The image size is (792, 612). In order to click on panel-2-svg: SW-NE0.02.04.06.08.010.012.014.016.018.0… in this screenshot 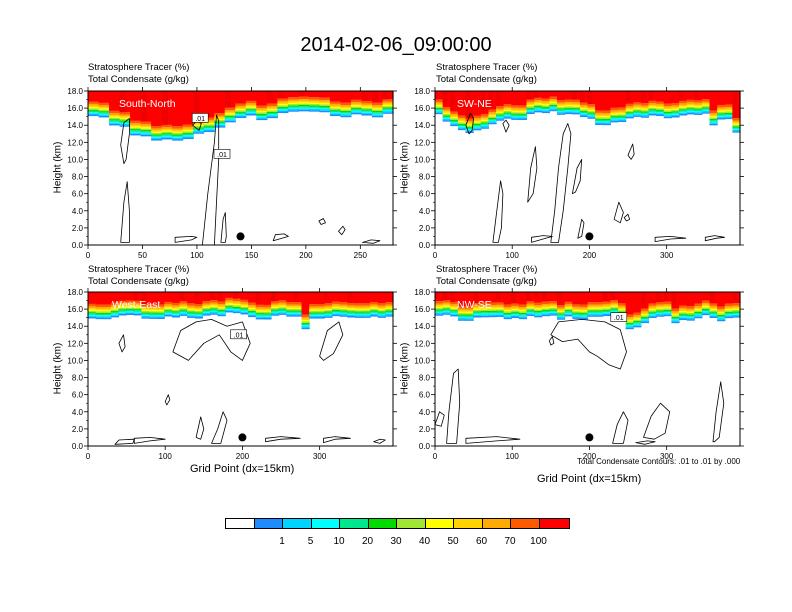, I will do `click(579, 173)`.